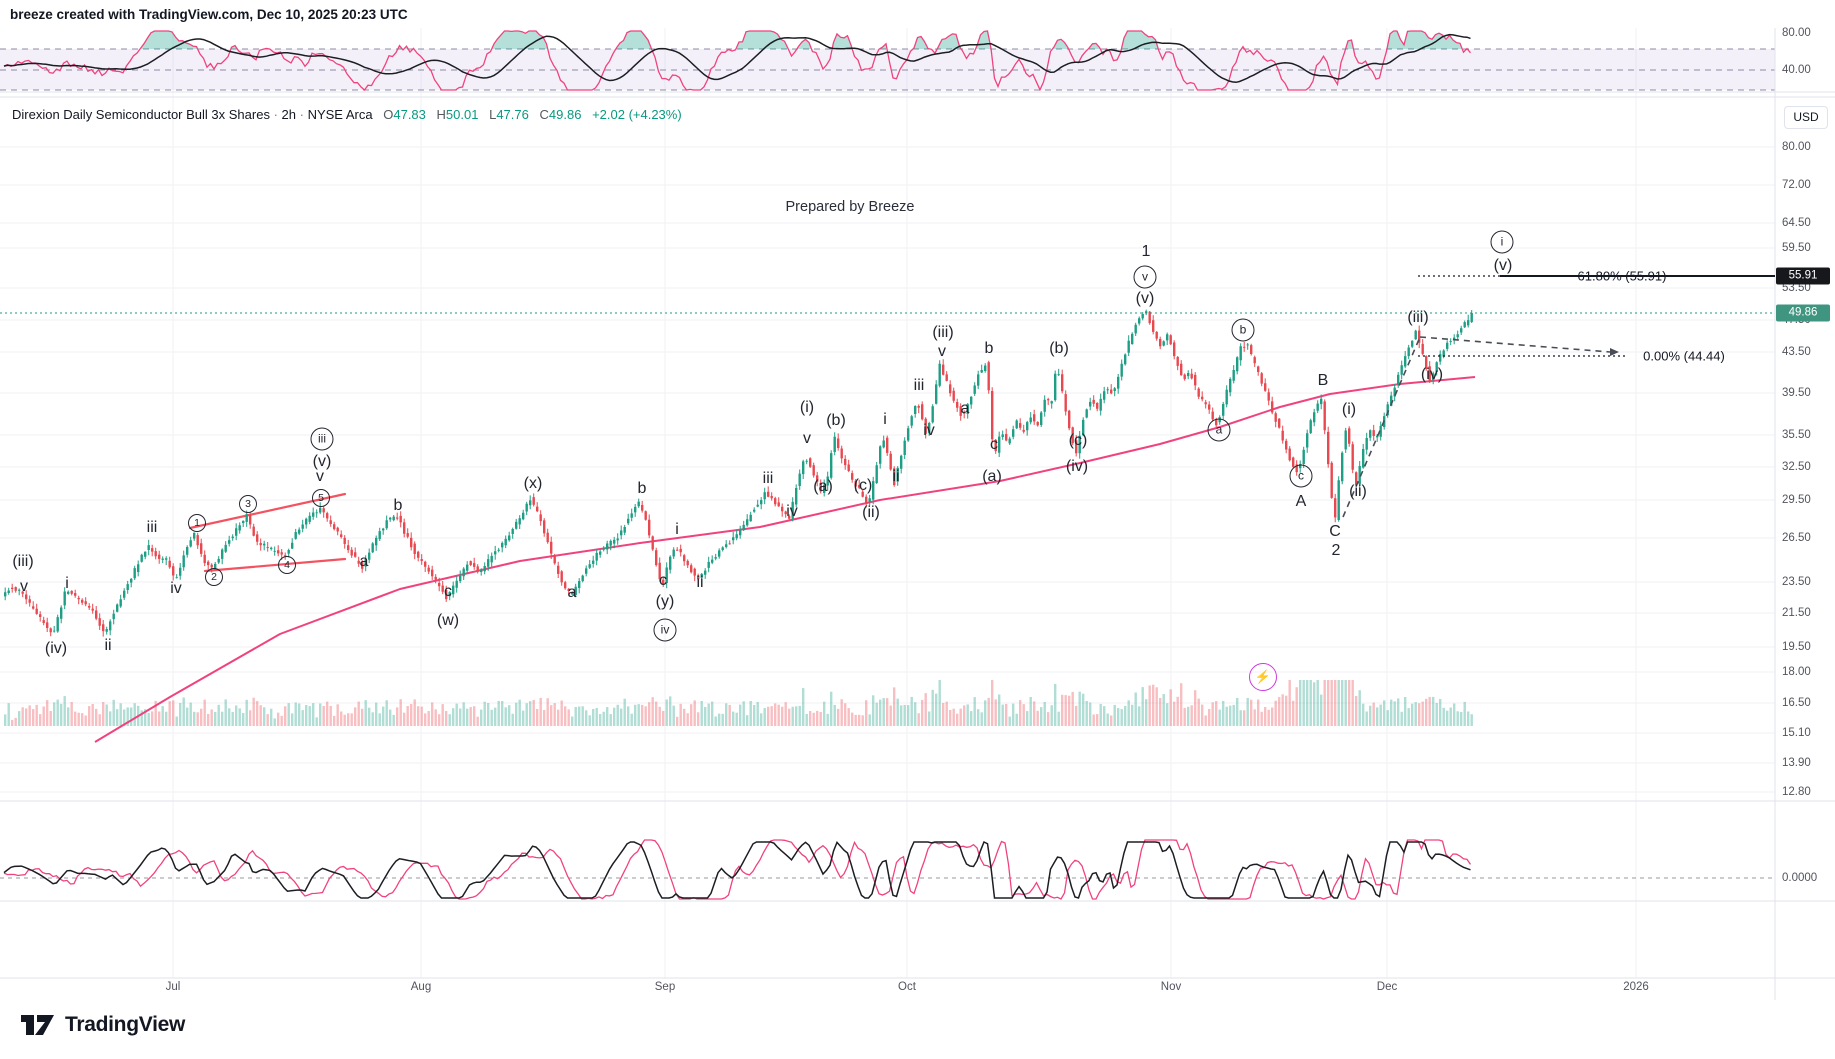  I want to click on price-axis-label: 26.50, so click(1796, 538).